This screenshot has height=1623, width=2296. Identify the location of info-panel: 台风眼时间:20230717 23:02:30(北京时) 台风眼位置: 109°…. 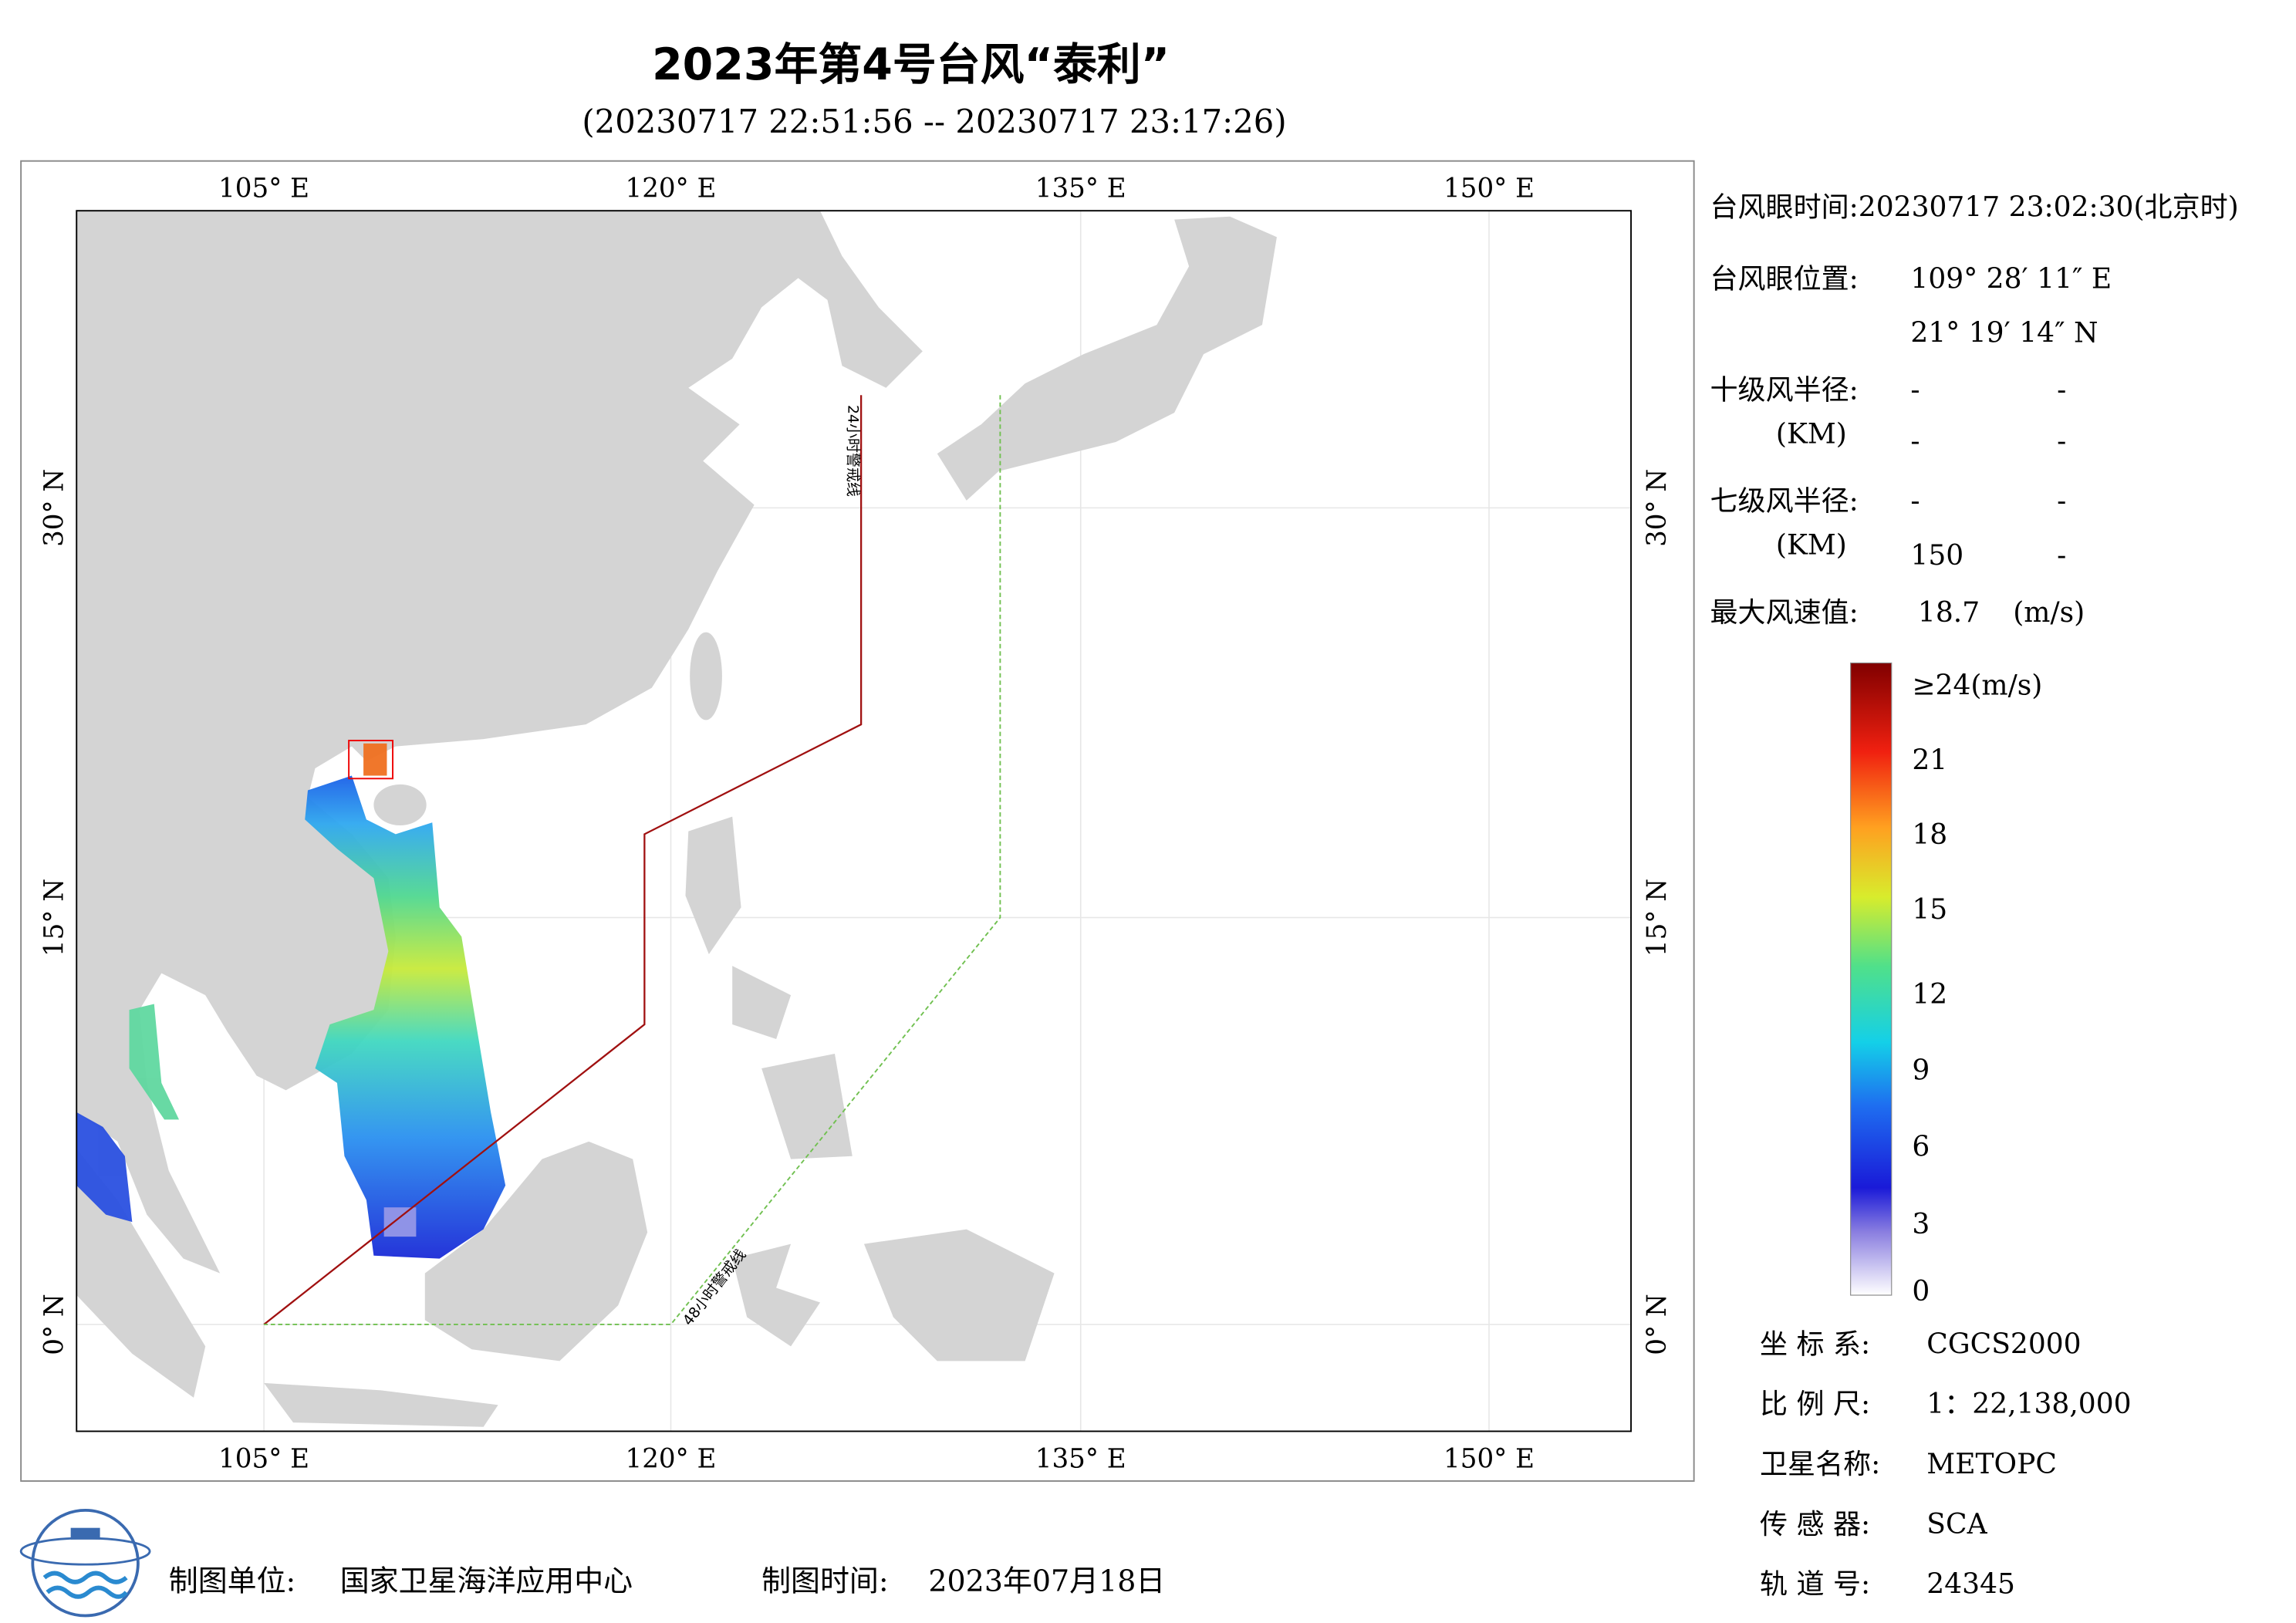
(1974, 410).